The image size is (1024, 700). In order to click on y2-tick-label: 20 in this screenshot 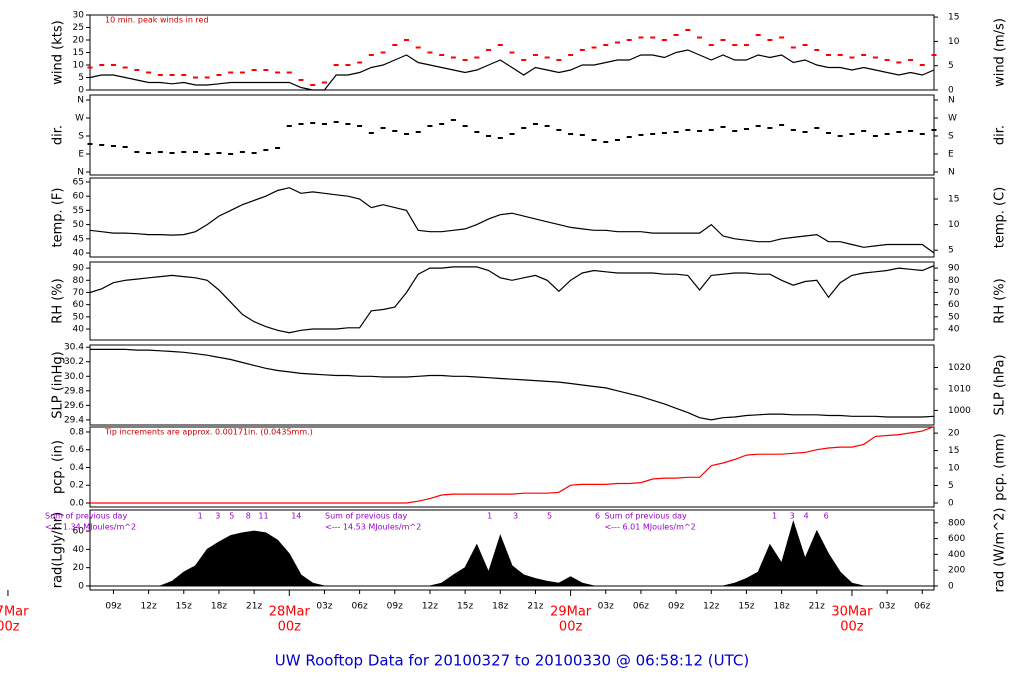, I will do `click(954, 434)`.